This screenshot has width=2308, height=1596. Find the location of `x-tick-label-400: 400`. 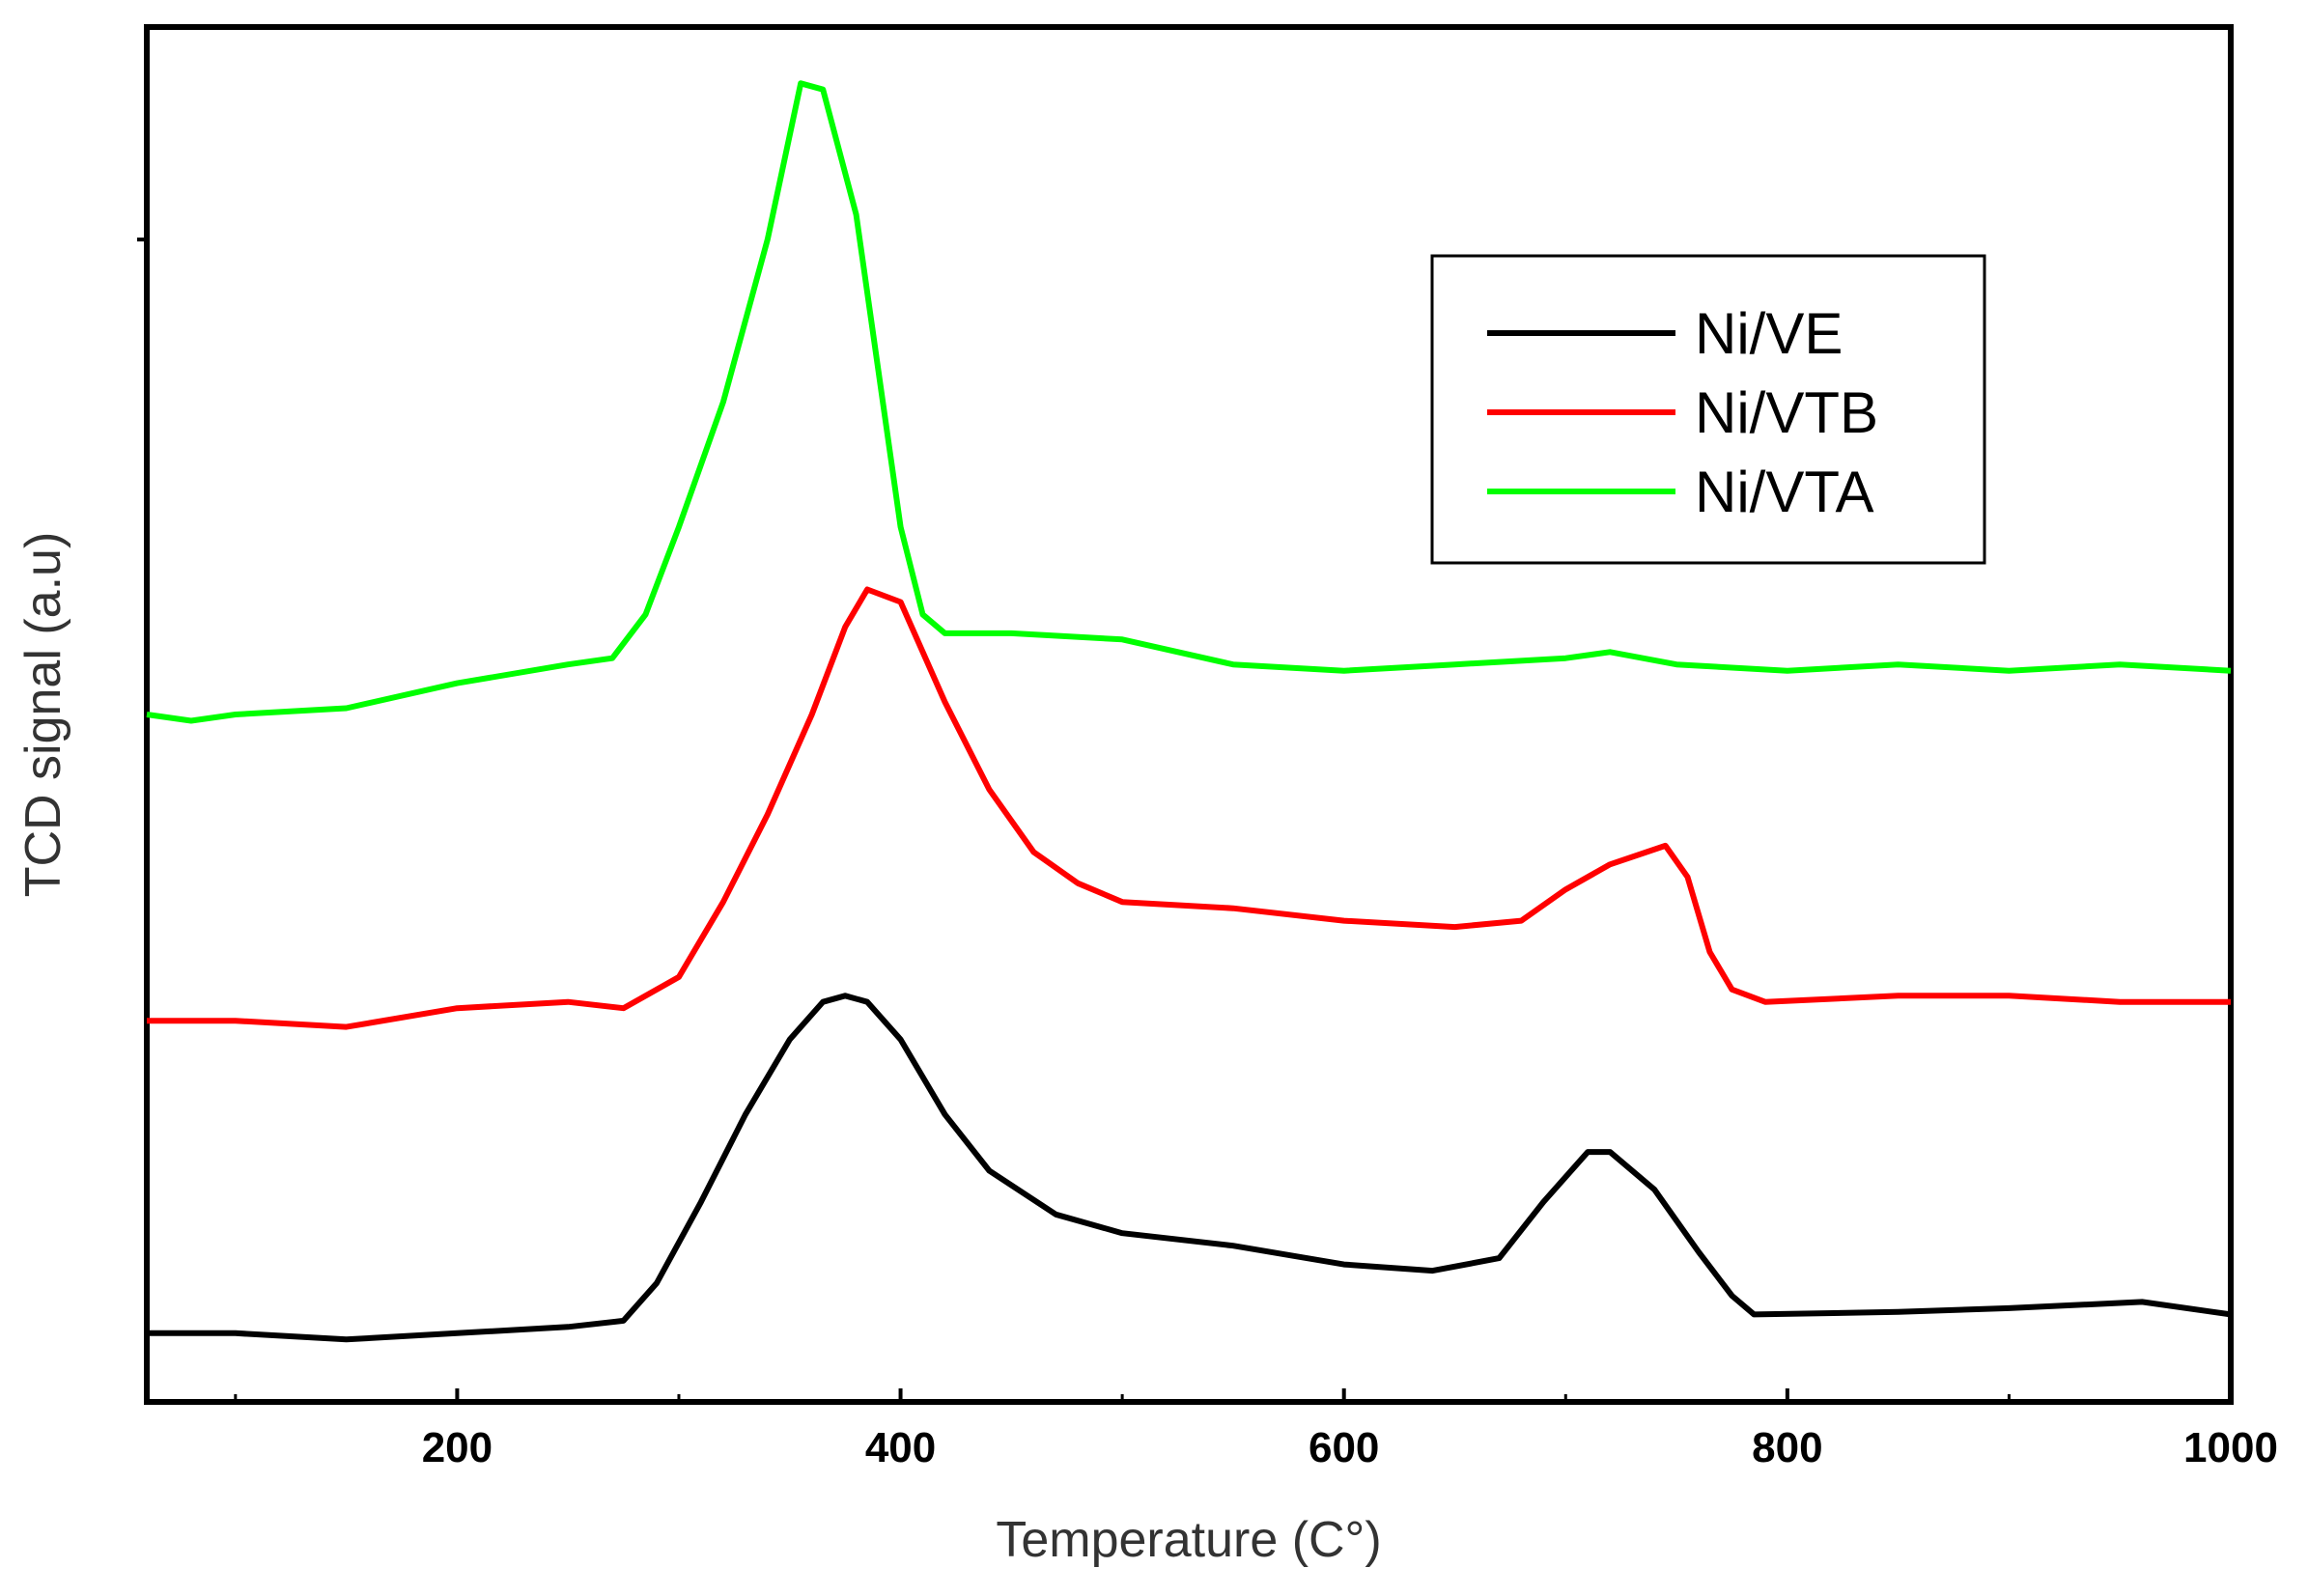

x-tick-label-400: 400 is located at coordinates (900, 1448).